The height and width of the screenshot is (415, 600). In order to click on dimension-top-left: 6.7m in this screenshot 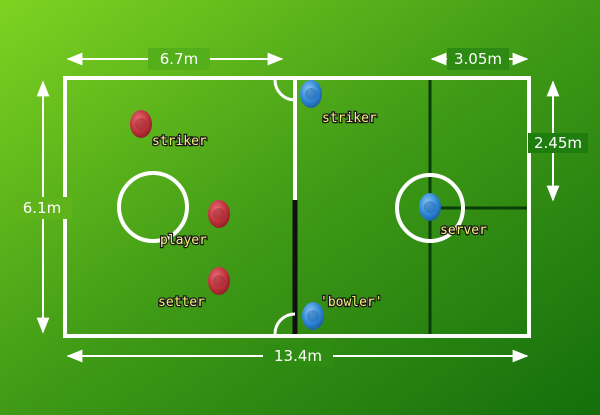, I will do `click(179, 59)`.